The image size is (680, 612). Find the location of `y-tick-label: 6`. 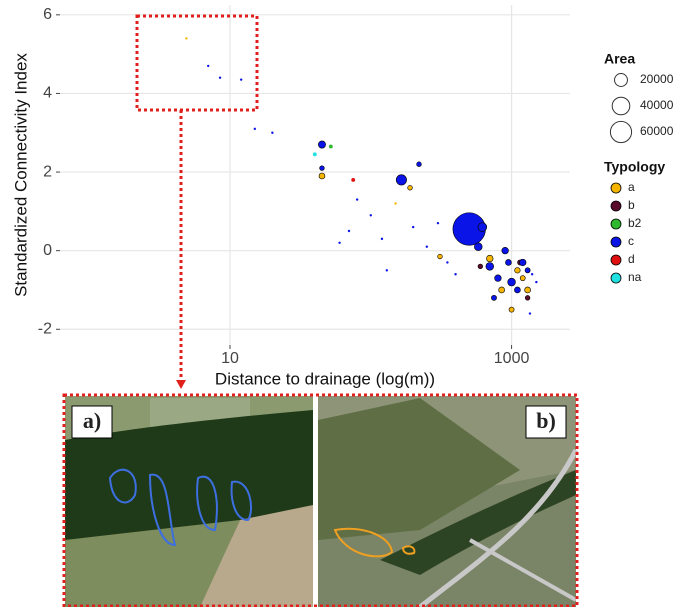

y-tick-label: 6 is located at coordinates (47, 14).